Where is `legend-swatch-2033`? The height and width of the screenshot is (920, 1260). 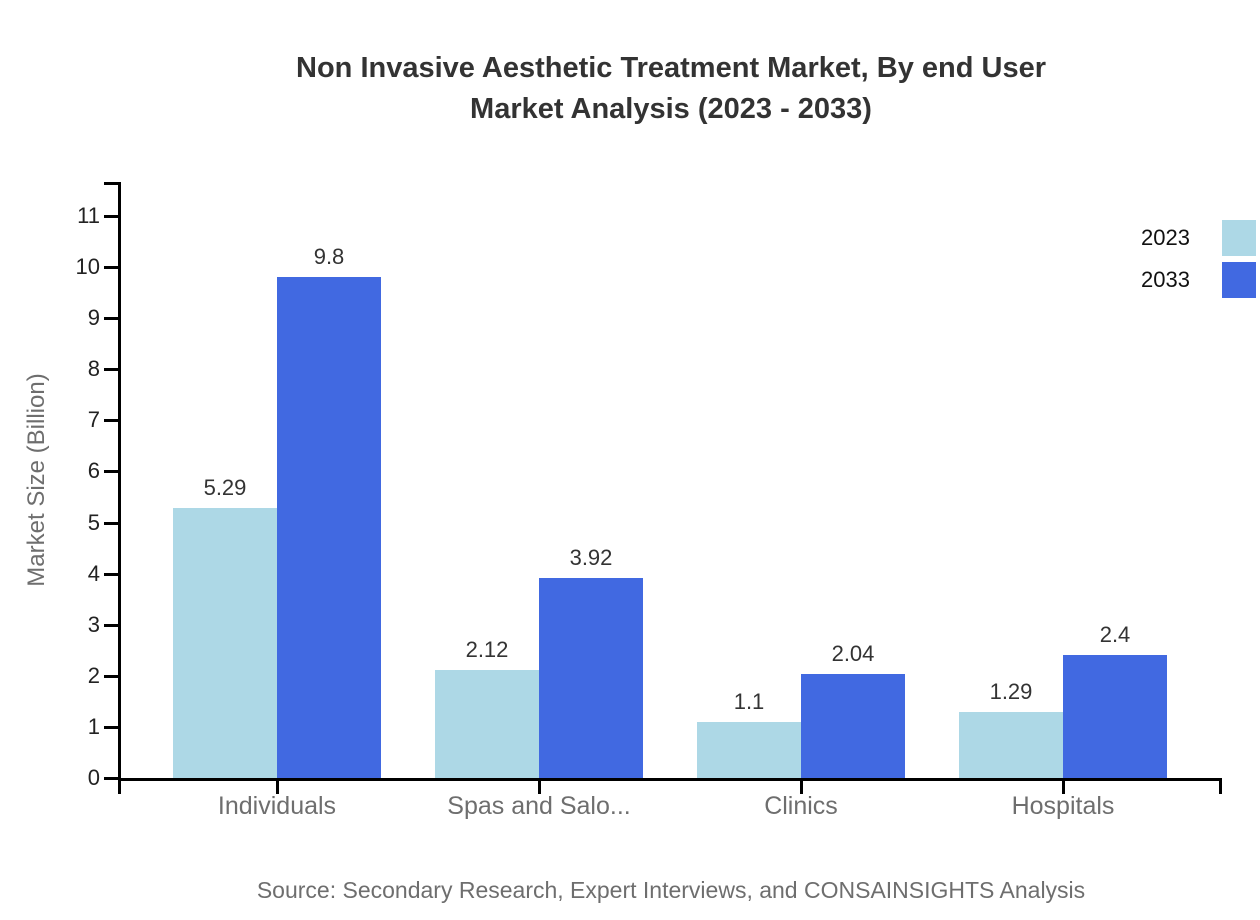 legend-swatch-2033 is located at coordinates (1239, 280).